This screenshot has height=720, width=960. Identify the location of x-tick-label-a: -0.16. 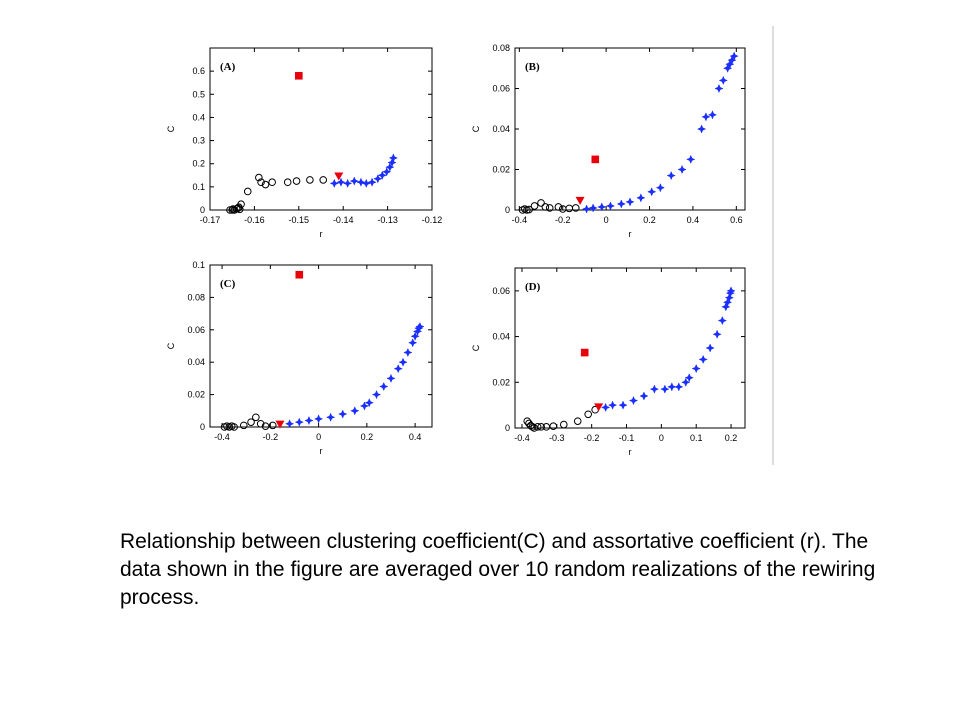
(254, 220).